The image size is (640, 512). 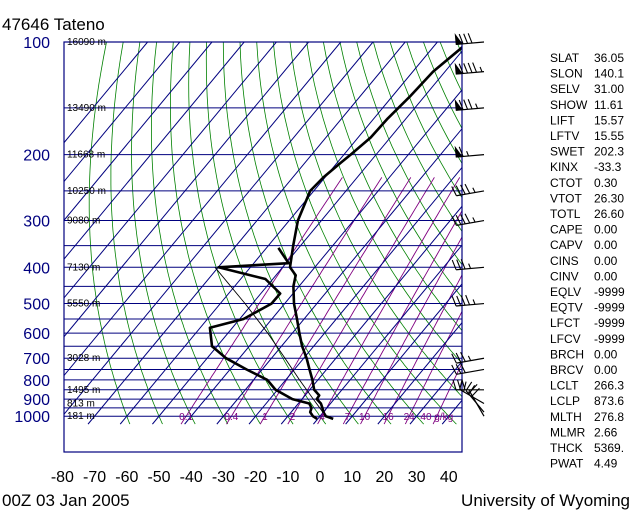 What do you see at coordinates (565, 339) in the screenshot?
I see `index-key: LFCV` at bounding box center [565, 339].